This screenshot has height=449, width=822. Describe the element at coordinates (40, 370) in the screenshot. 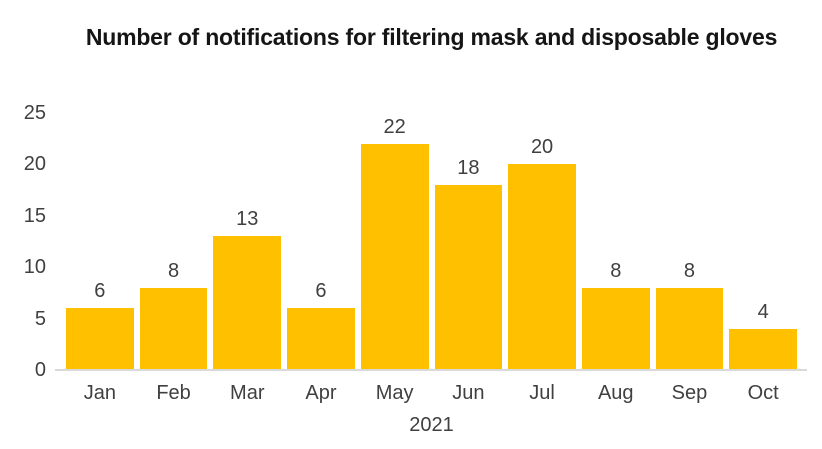

I see `y-tick-label: 0` at that location.